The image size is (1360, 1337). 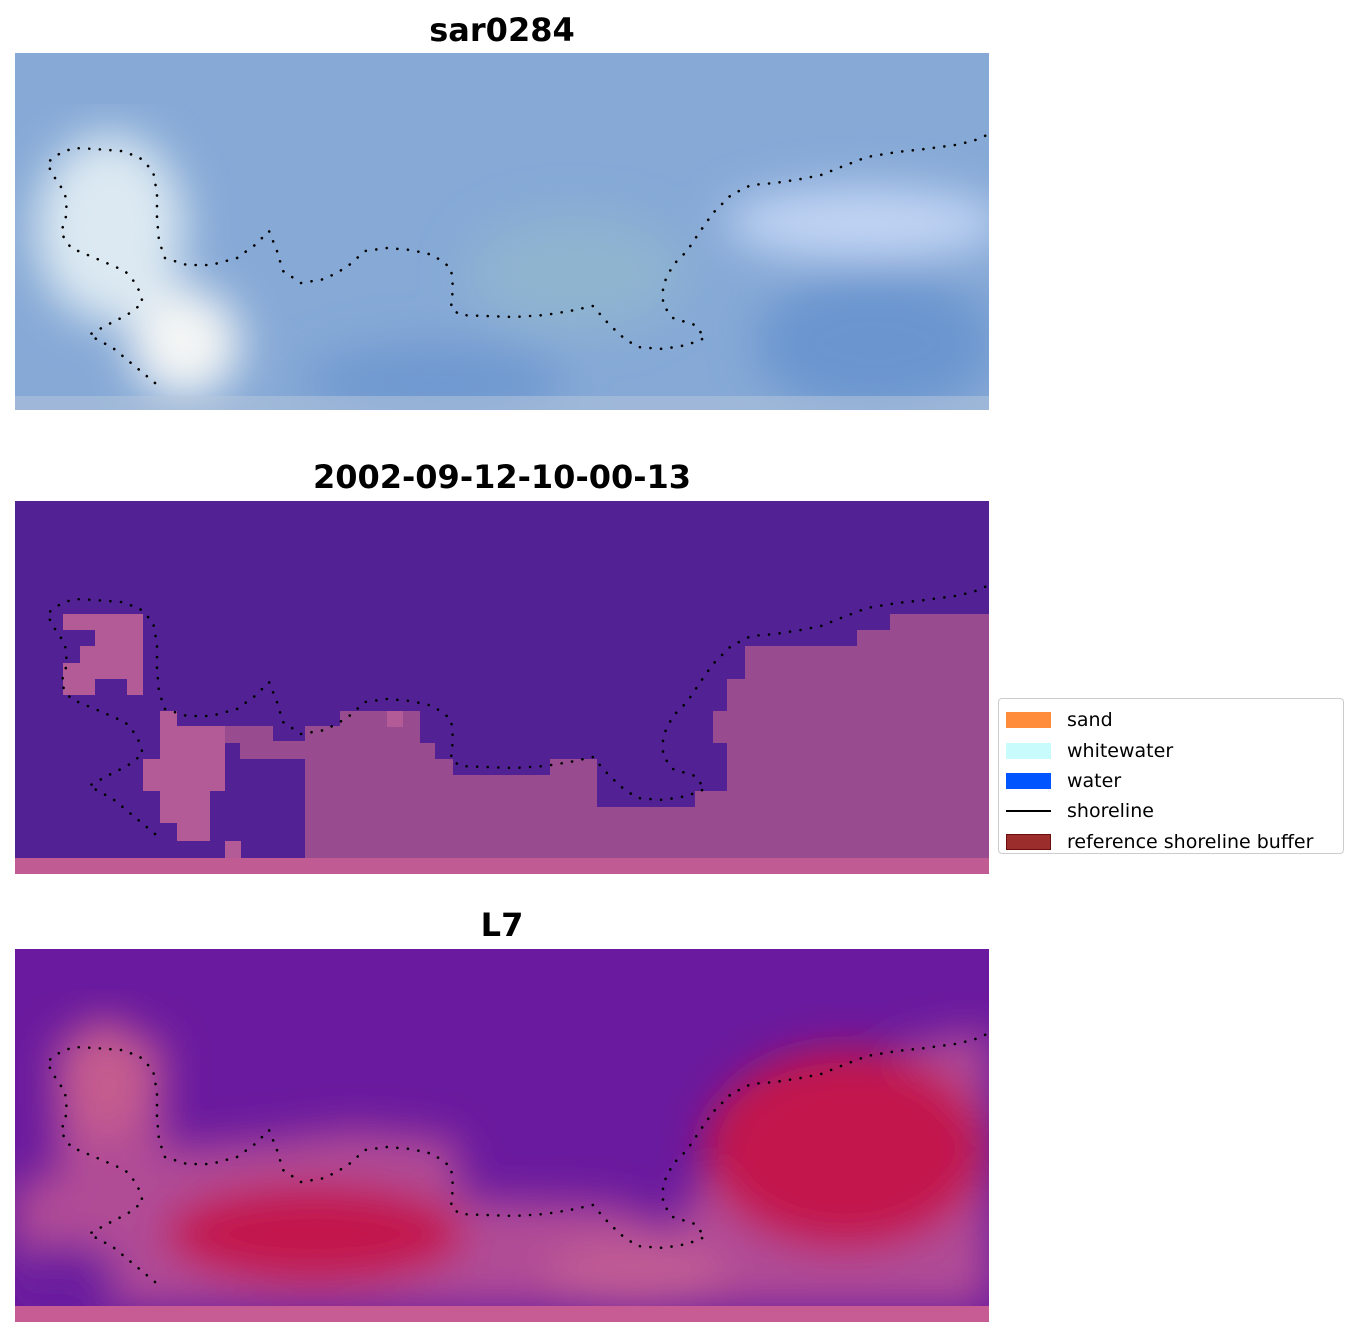 What do you see at coordinates (1174, 781) in the screenshot?
I see `legend-item-water: water` at bounding box center [1174, 781].